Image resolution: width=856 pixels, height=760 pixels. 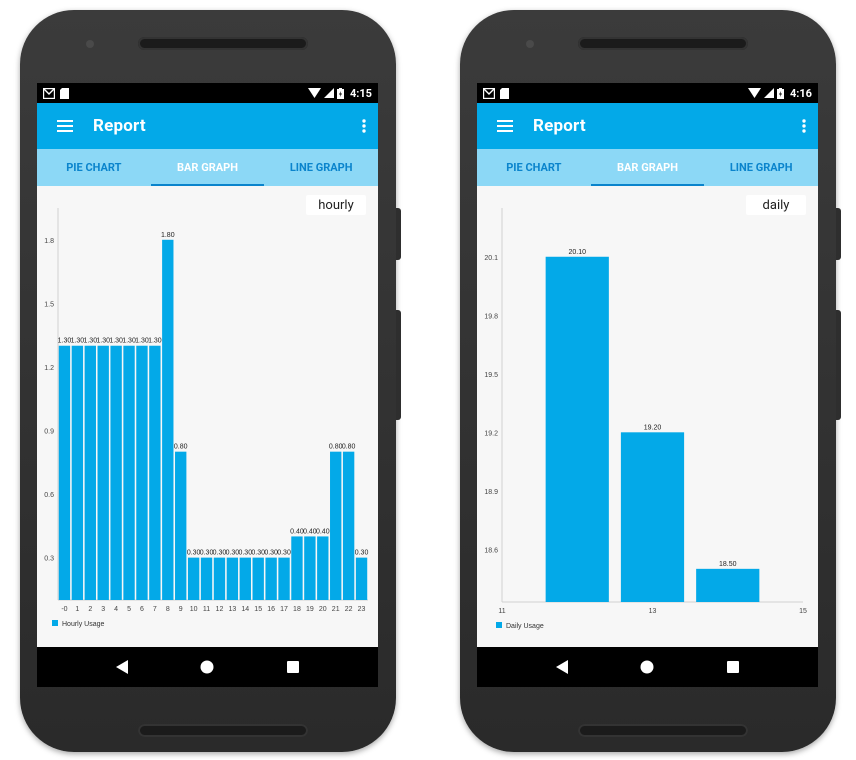 I want to click on status-bar: 4:16, so click(x=647, y=93).